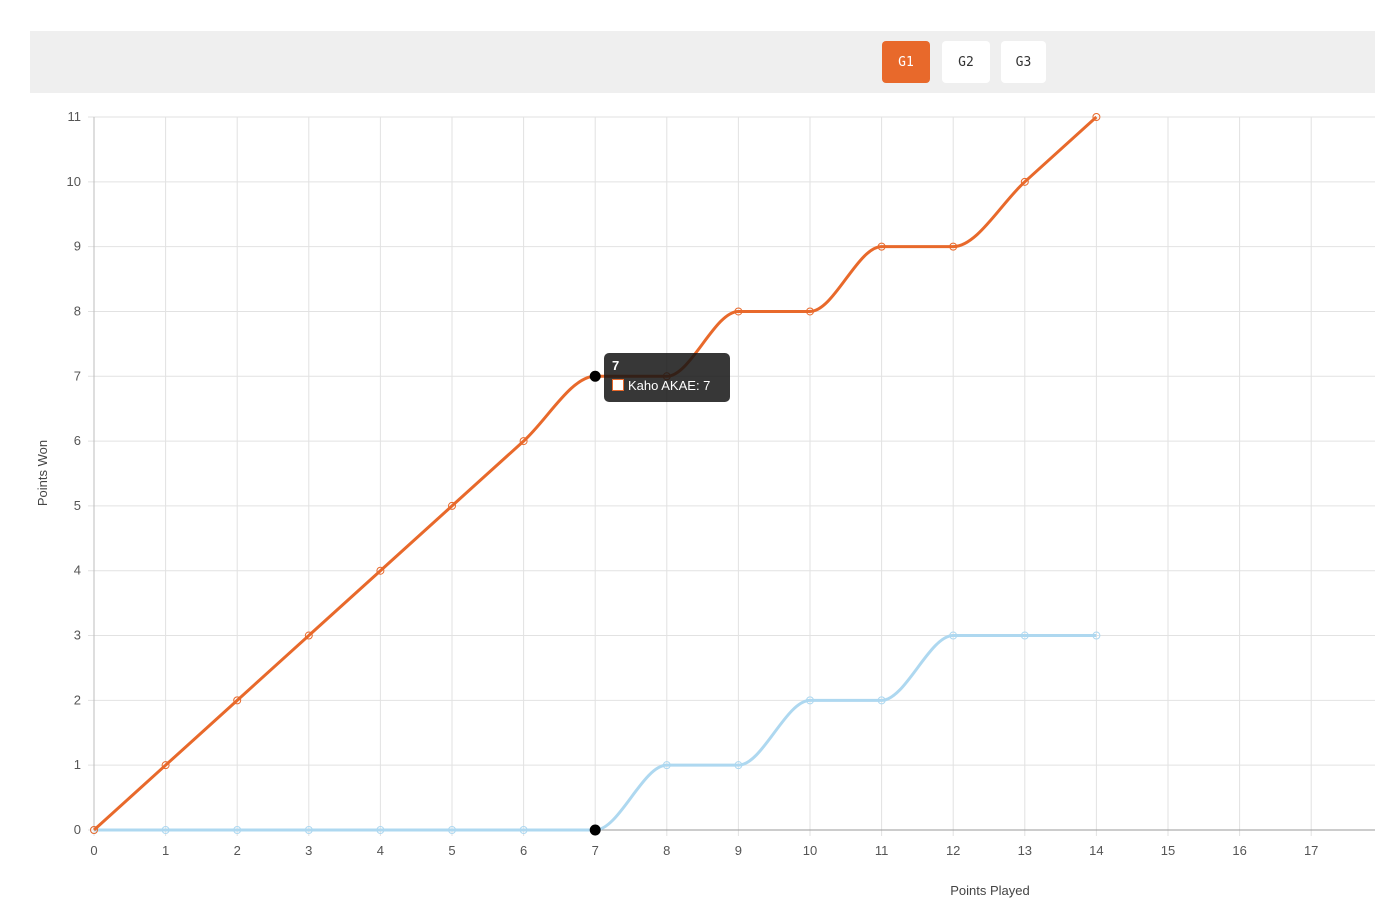 Image resolution: width=1375 pixels, height=911 pixels. What do you see at coordinates (42, 473) in the screenshot?
I see `y-axis-title: Points Won` at bounding box center [42, 473].